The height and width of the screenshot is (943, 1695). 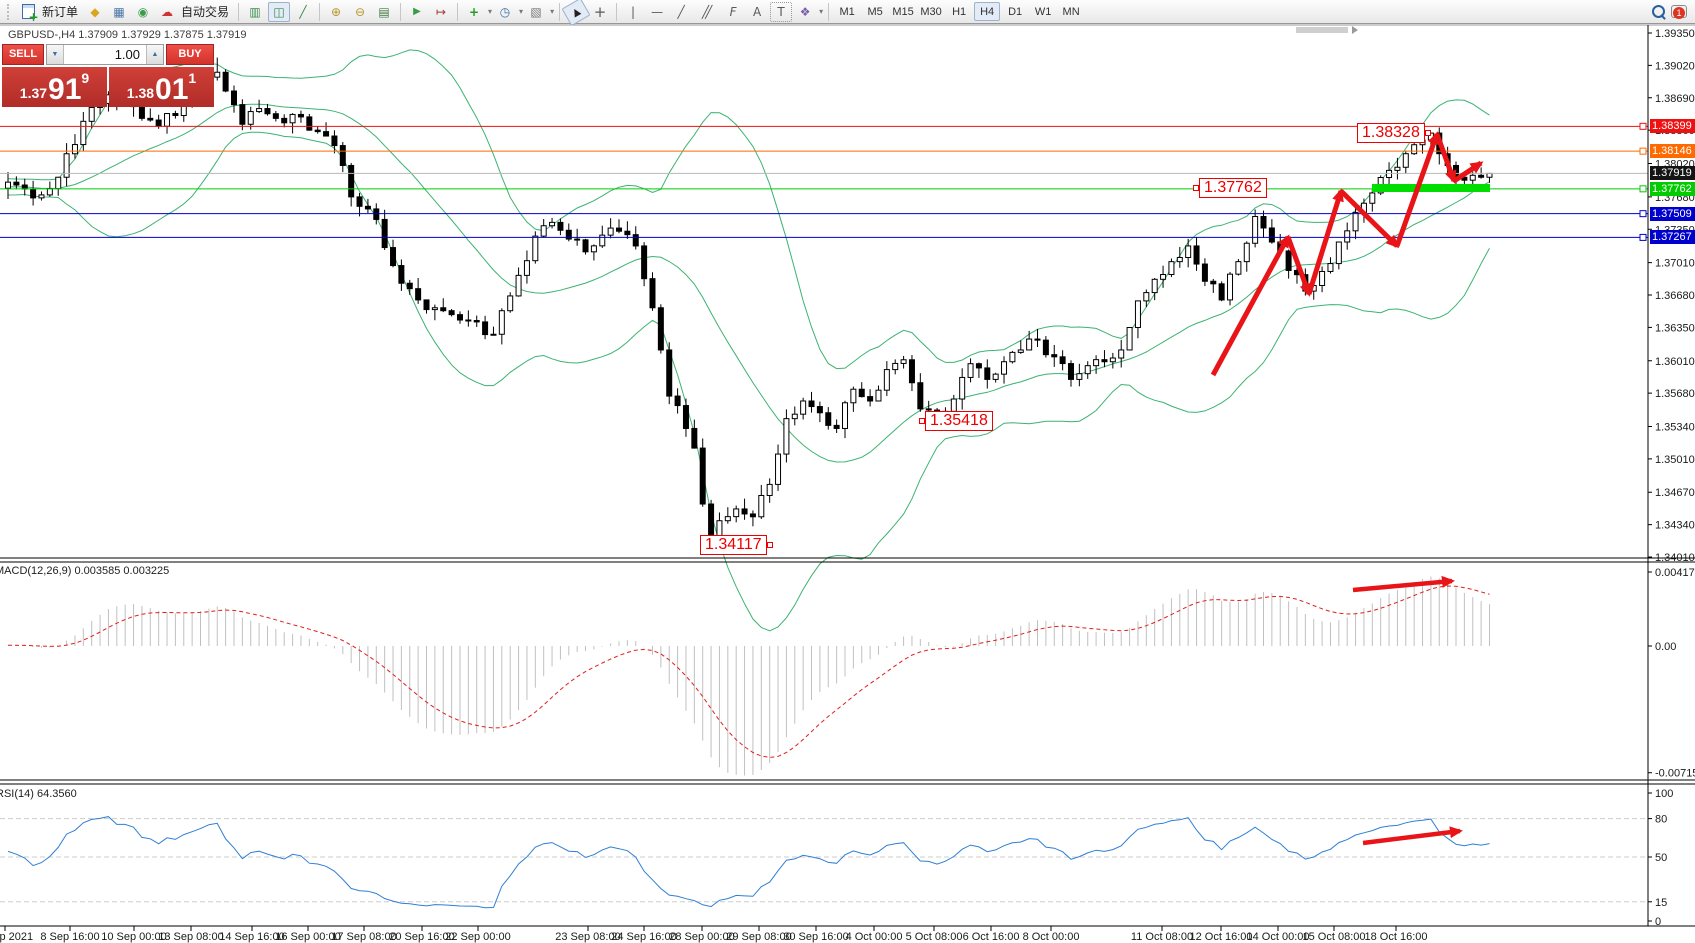 I want to click on timeframe-button-M5: M5, so click(x=875, y=11).